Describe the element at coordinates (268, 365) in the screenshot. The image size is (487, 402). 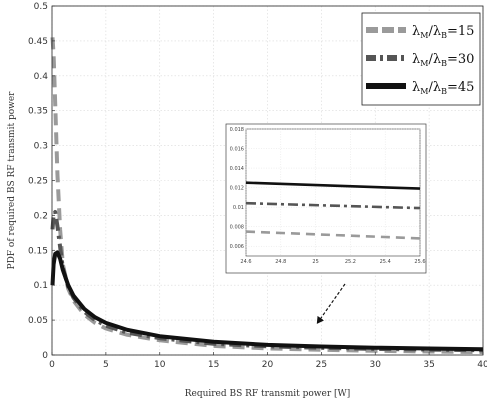
I see `x-tick-label: 20` at that location.